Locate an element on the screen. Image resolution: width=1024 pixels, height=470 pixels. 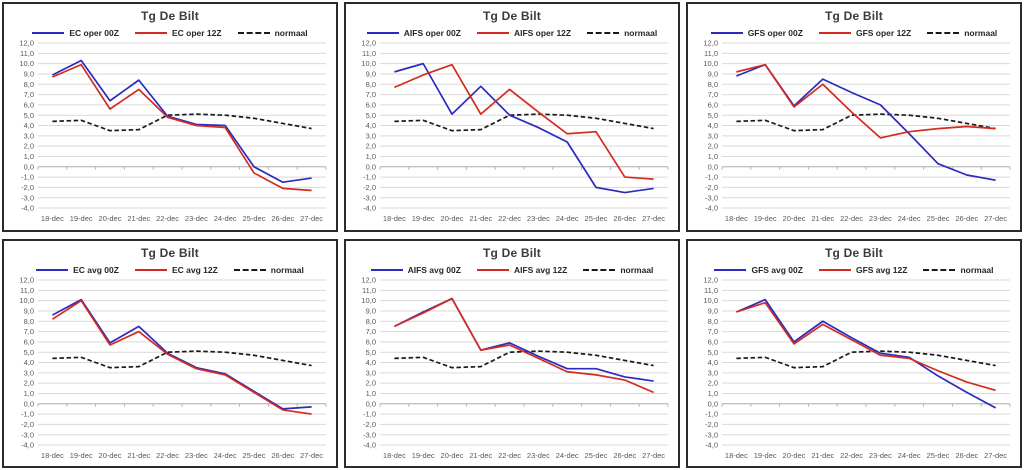
svg-text: 11,0 is located at coordinates (711, 53).